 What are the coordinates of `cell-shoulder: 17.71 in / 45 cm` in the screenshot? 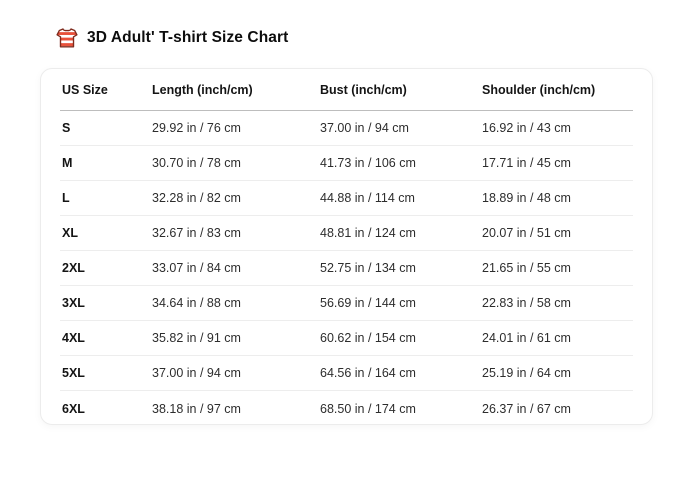 It's located at (557, 163).